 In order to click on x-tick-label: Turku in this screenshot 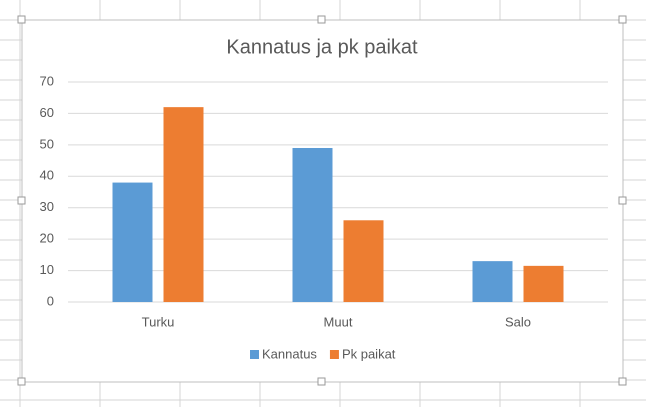, I will do `click(158, 321)`.